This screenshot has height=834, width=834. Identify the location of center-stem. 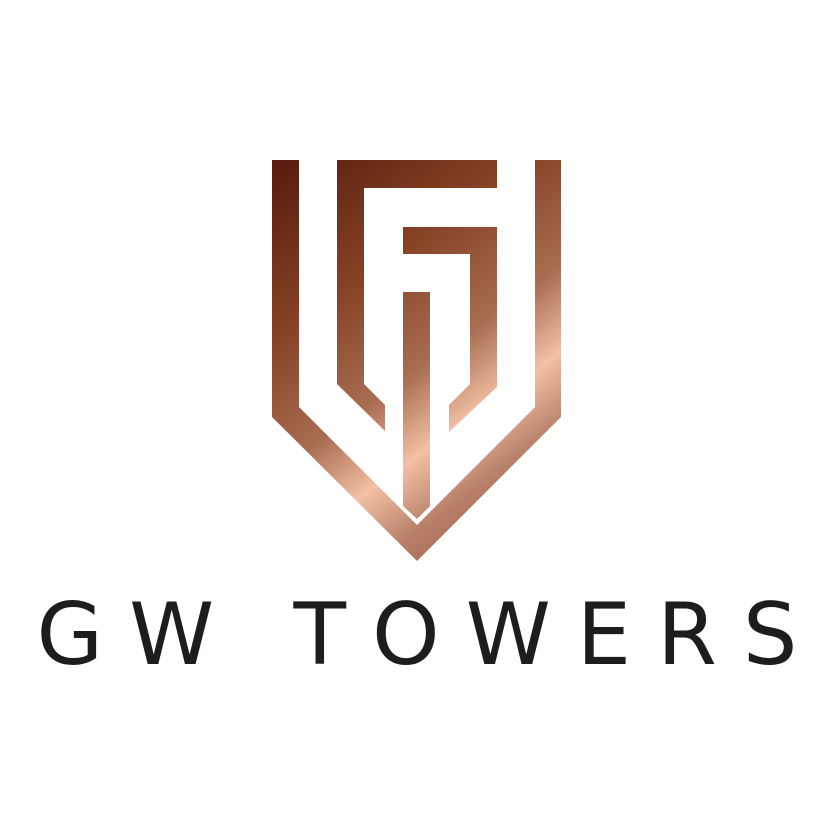
(416, 405).